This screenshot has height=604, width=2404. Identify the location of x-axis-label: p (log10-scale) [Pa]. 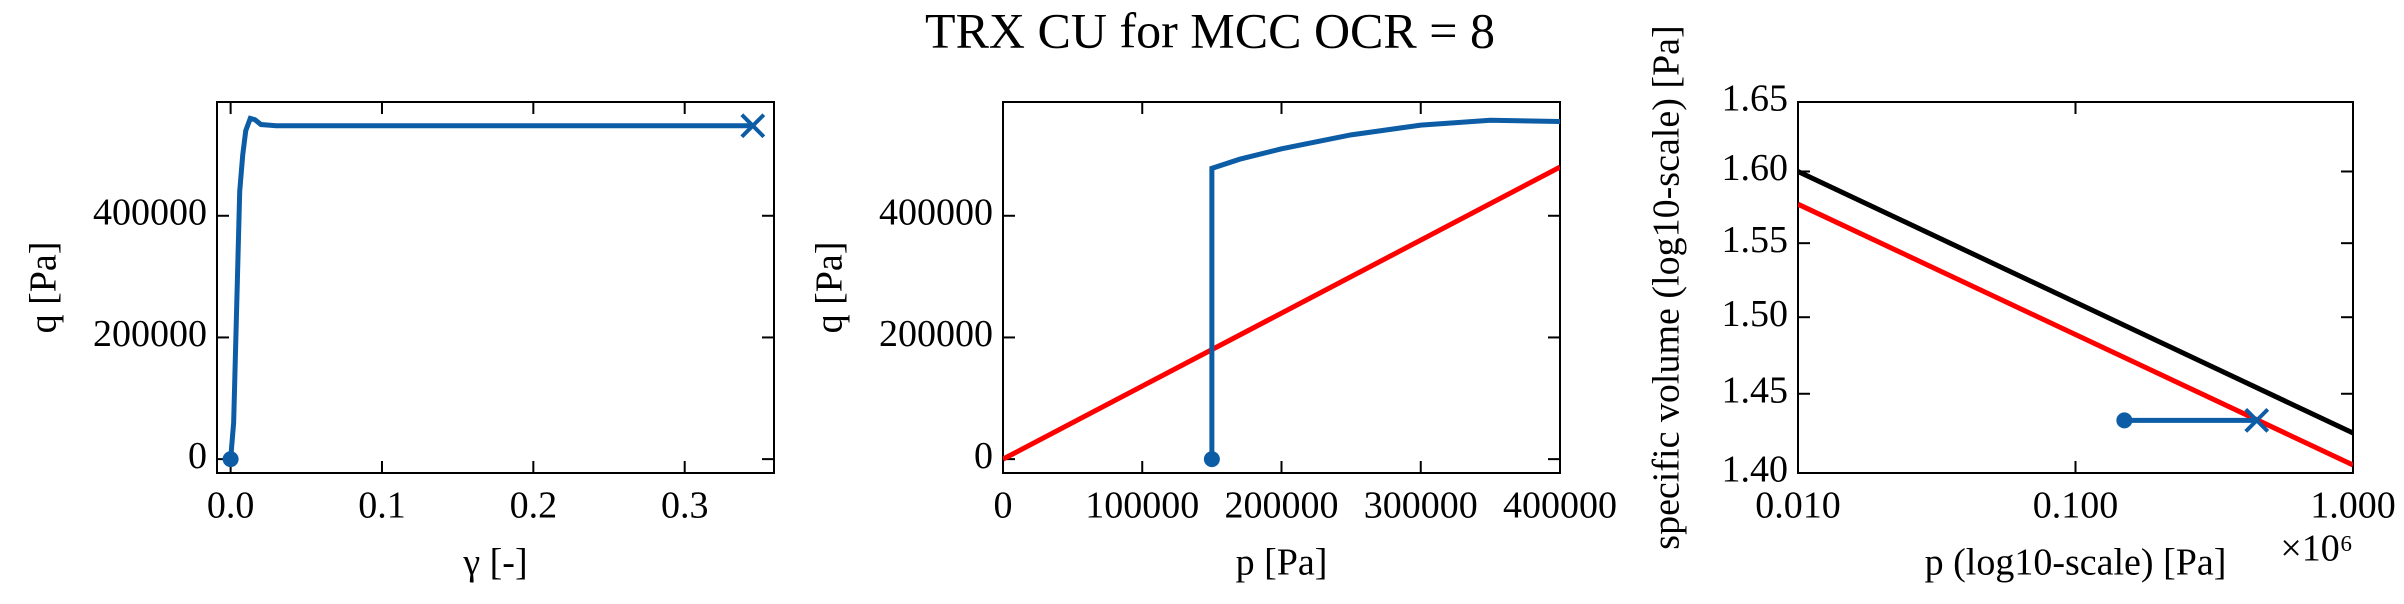
(2076, 563).